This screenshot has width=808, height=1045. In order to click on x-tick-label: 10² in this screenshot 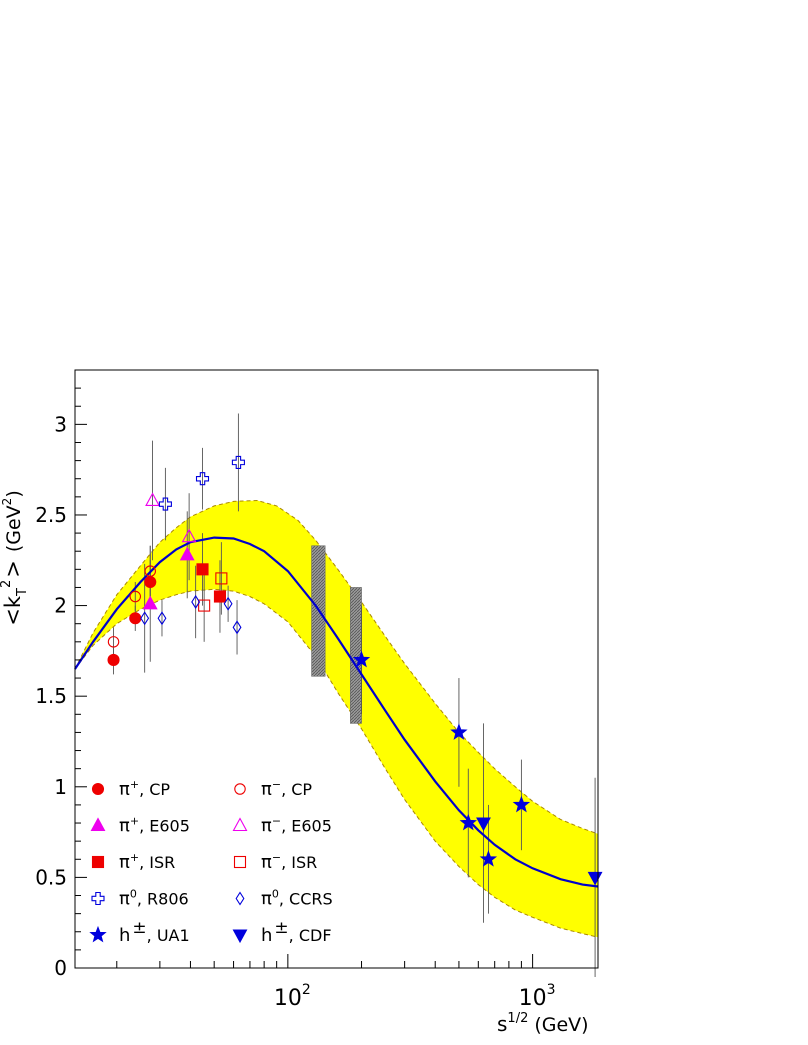, I will do `click(292, 996)`.